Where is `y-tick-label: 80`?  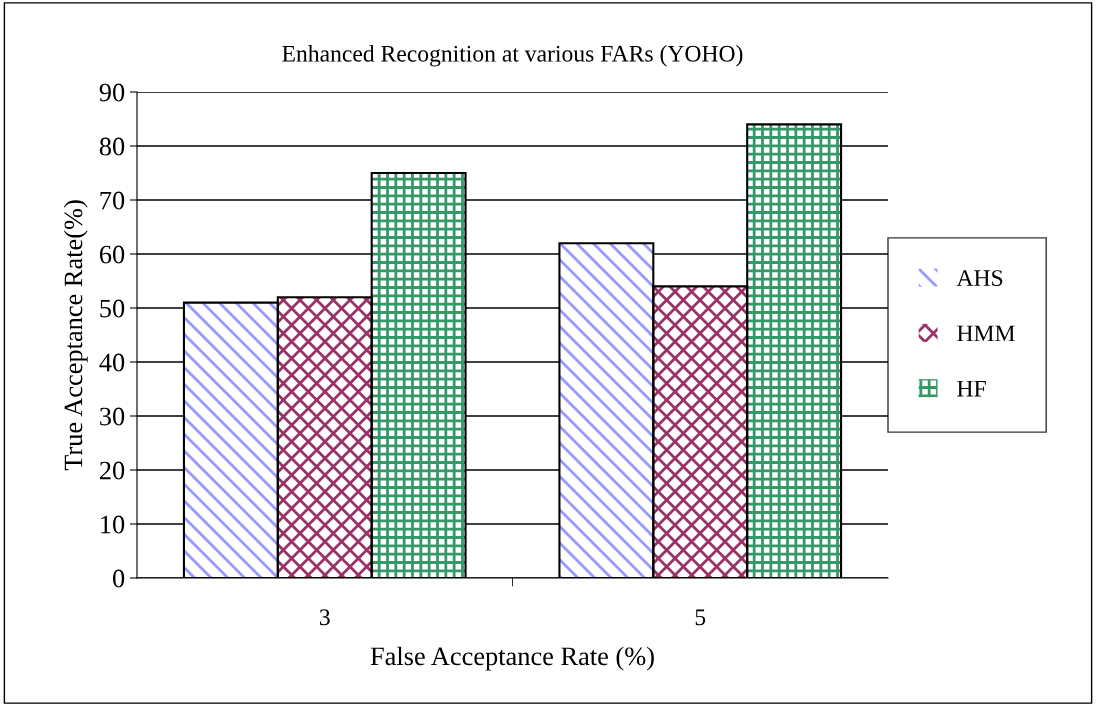
y-tick-label: 80 is located at coordinates (112, 146).